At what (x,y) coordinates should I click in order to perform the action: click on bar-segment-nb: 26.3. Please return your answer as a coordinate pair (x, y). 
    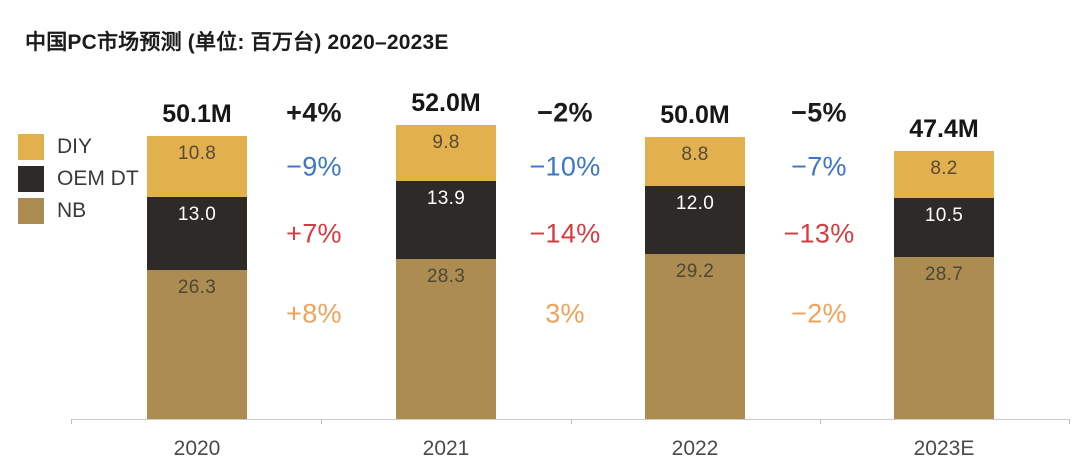
    Looking at the image, I should click on (197, 344).